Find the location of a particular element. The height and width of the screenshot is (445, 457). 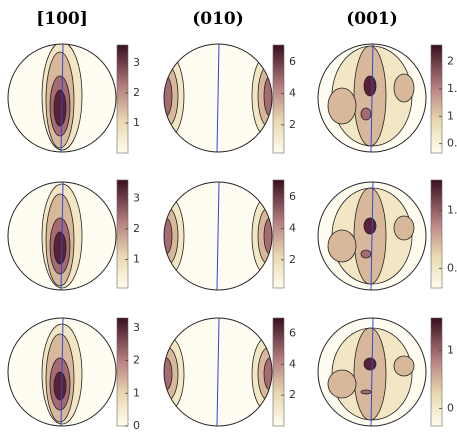

column-title: (010) is located at coordinates (218, 19).